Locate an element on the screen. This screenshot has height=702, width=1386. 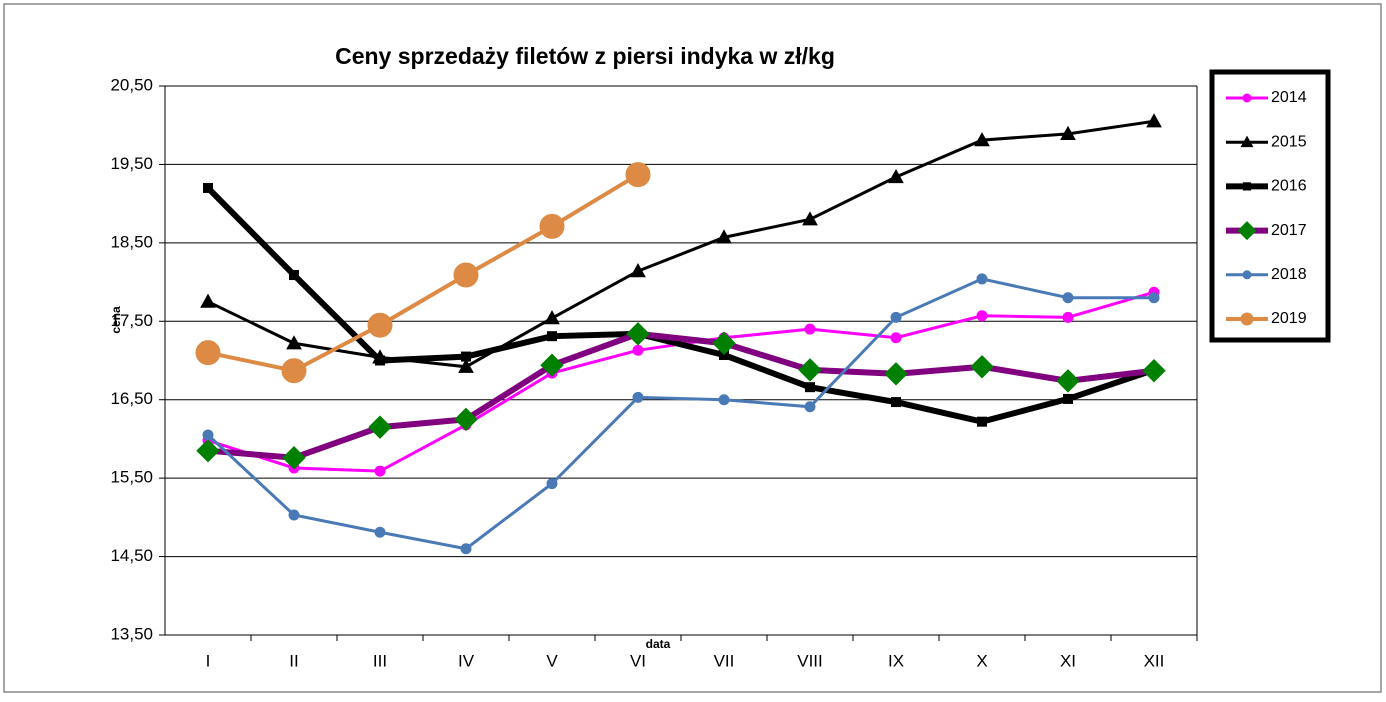
legend-label: 2016 is located at coordinates (1289, 186).